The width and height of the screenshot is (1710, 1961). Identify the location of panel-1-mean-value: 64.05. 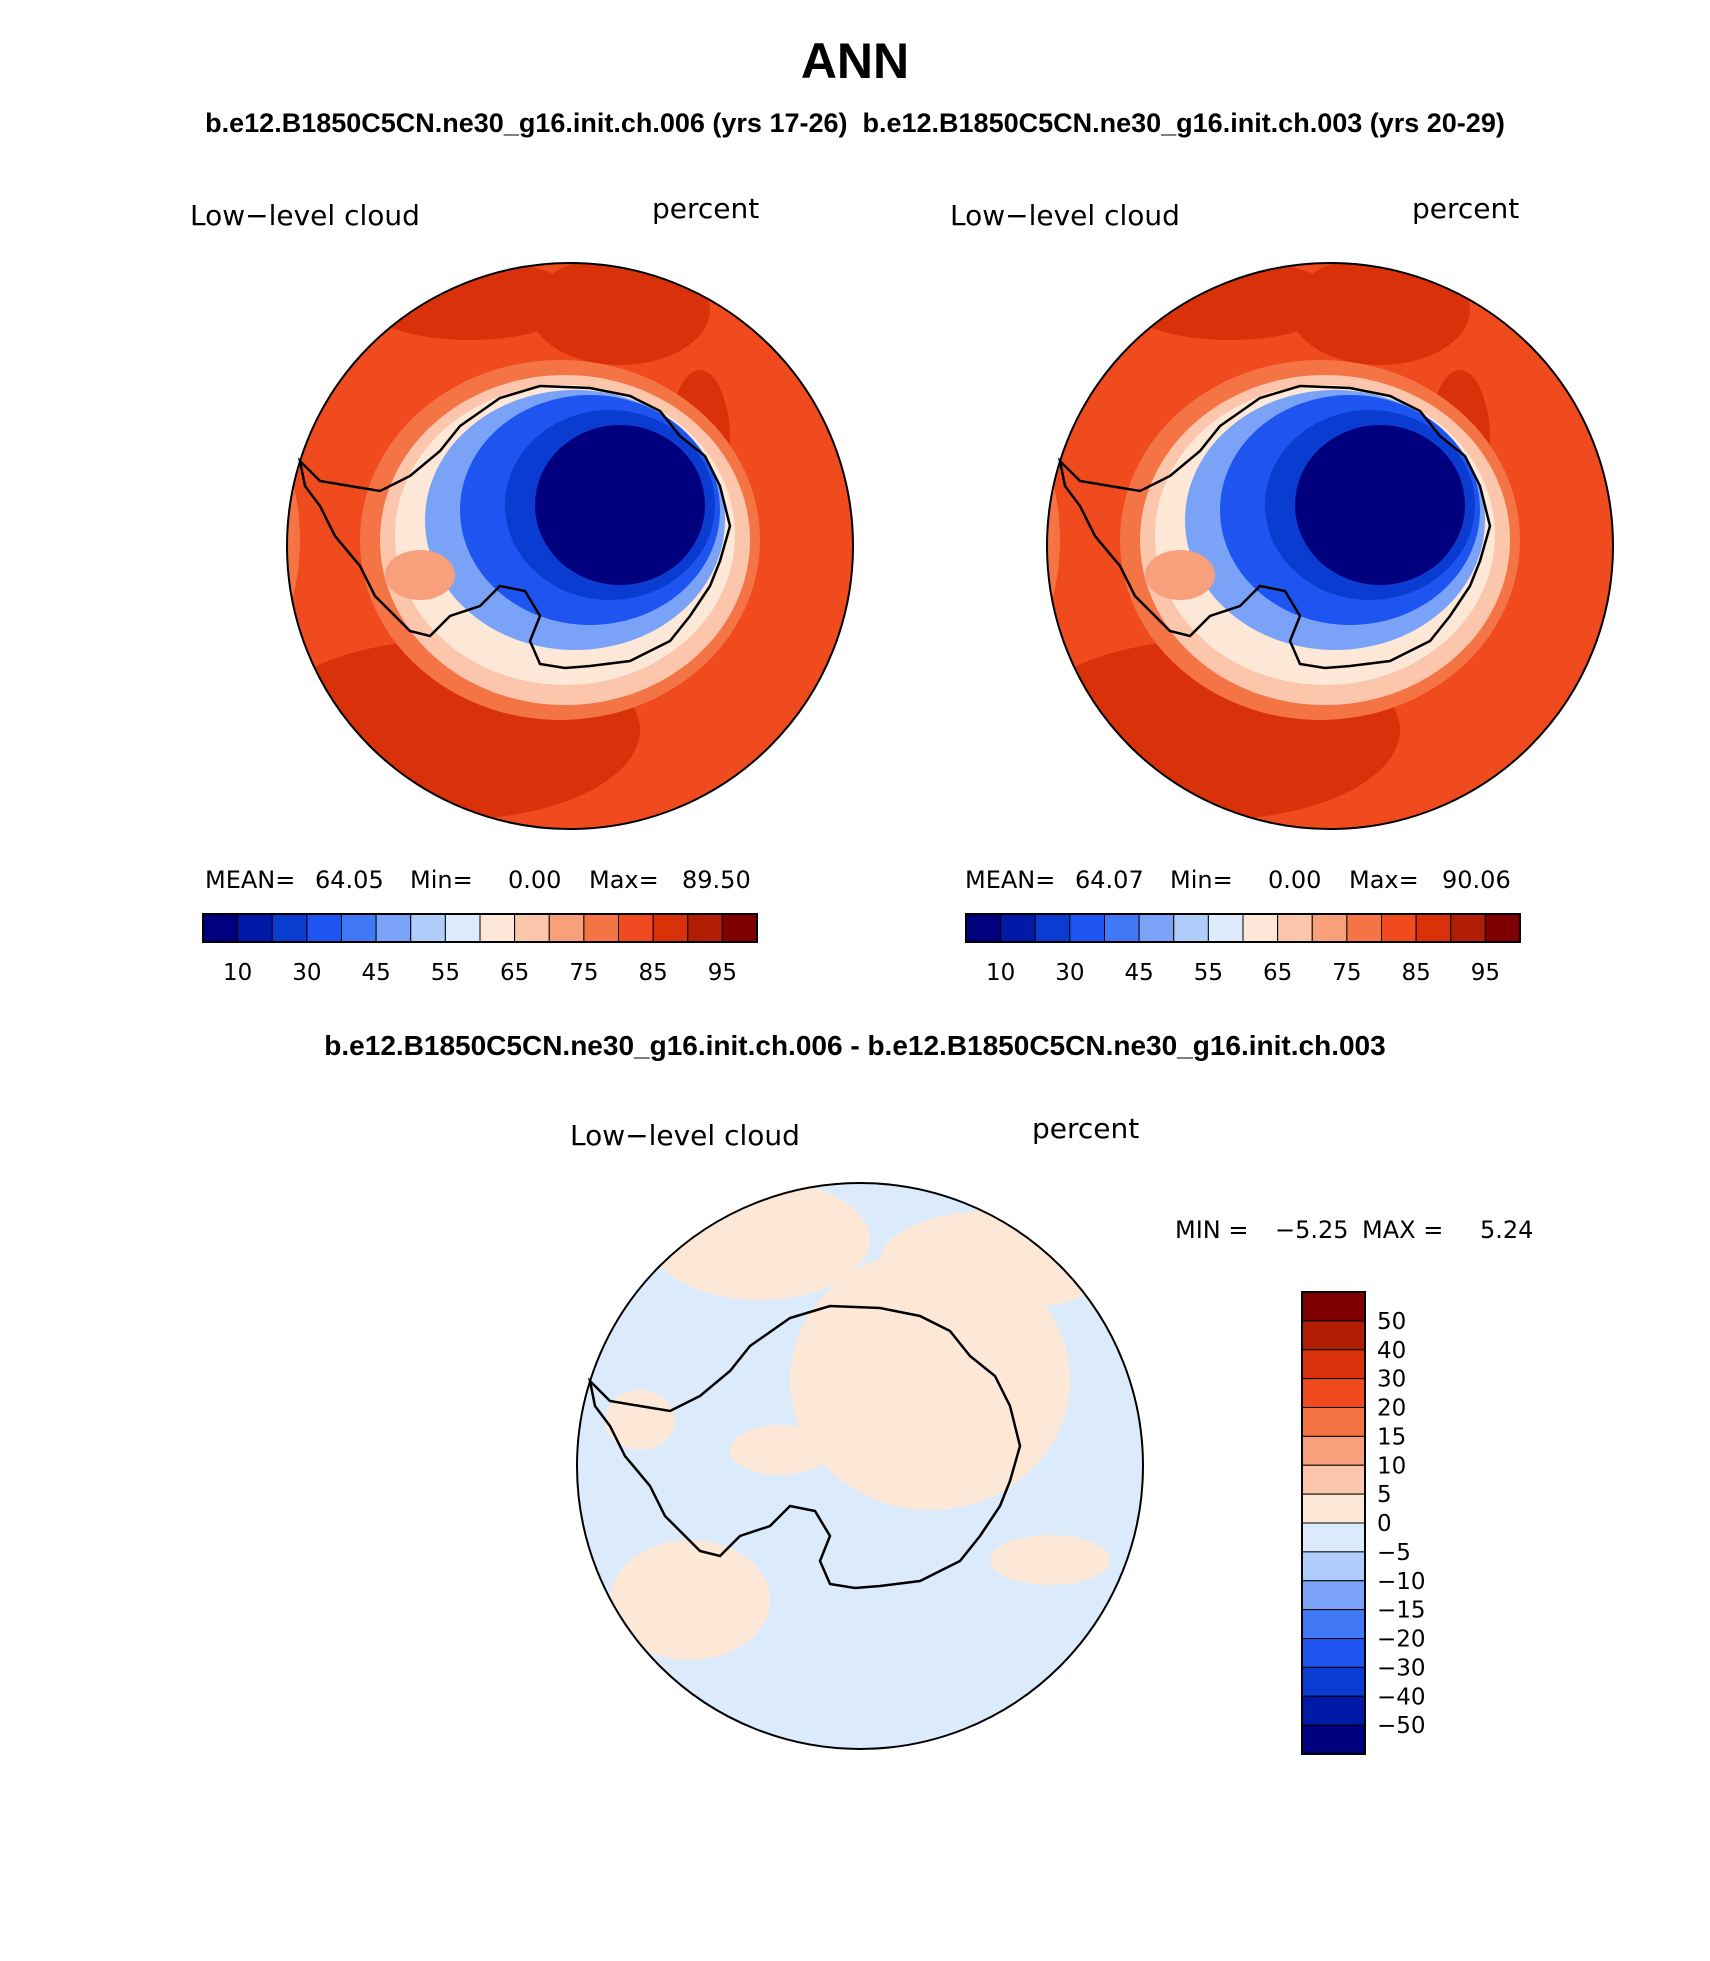
(349, 880).